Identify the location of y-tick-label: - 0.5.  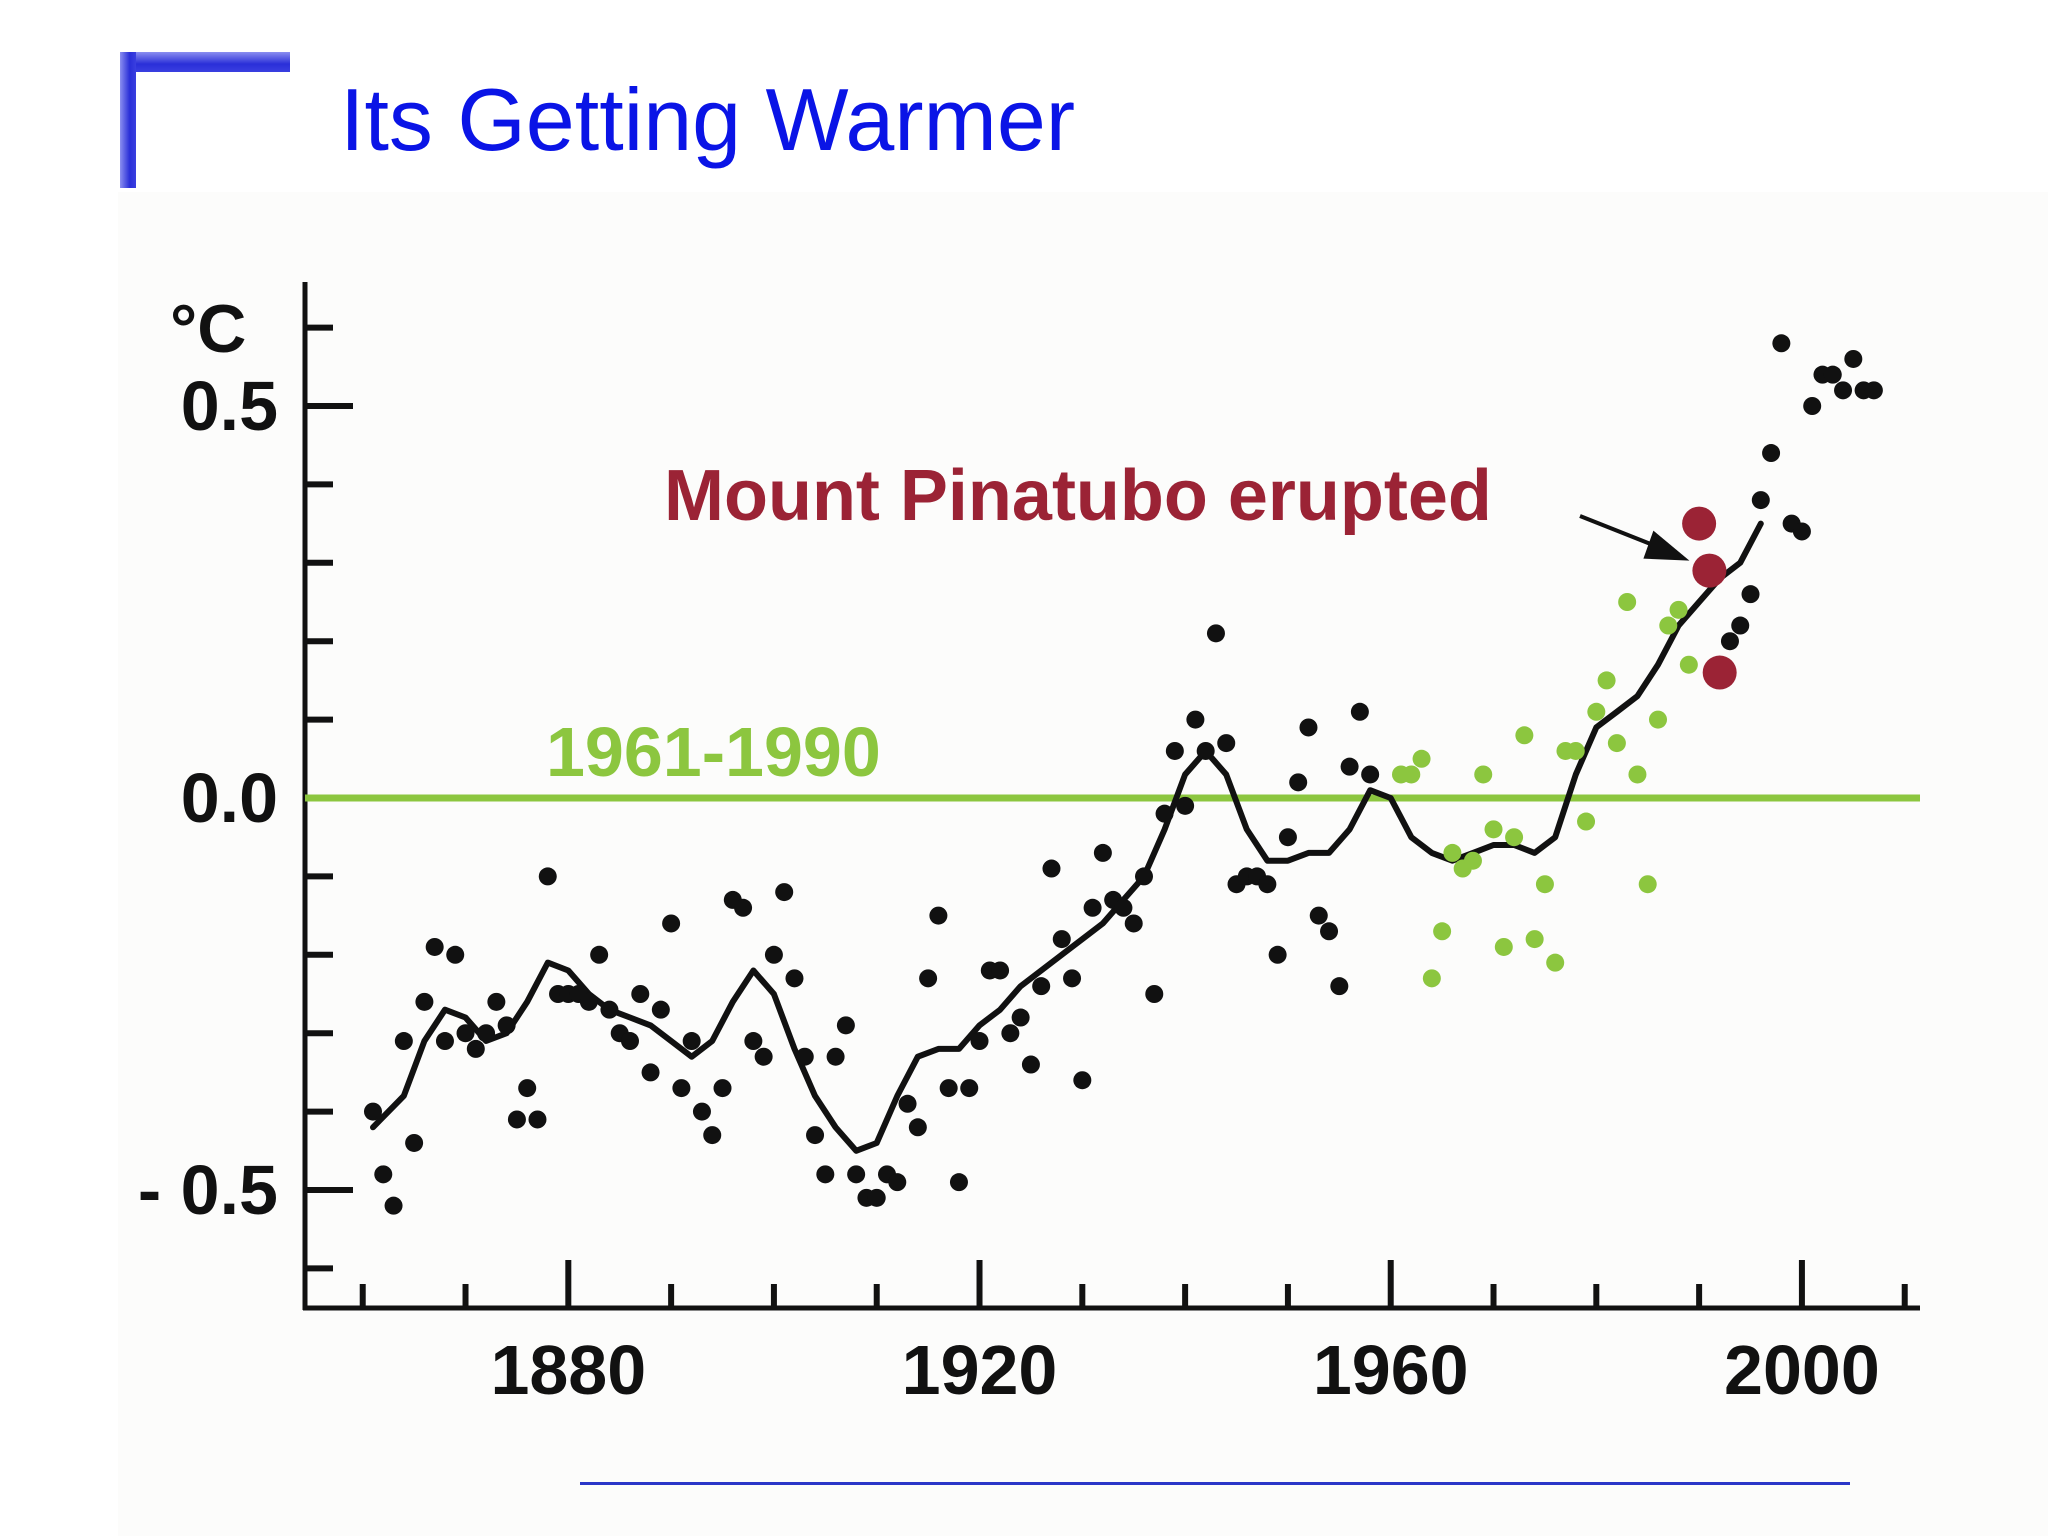
(208, 1190).